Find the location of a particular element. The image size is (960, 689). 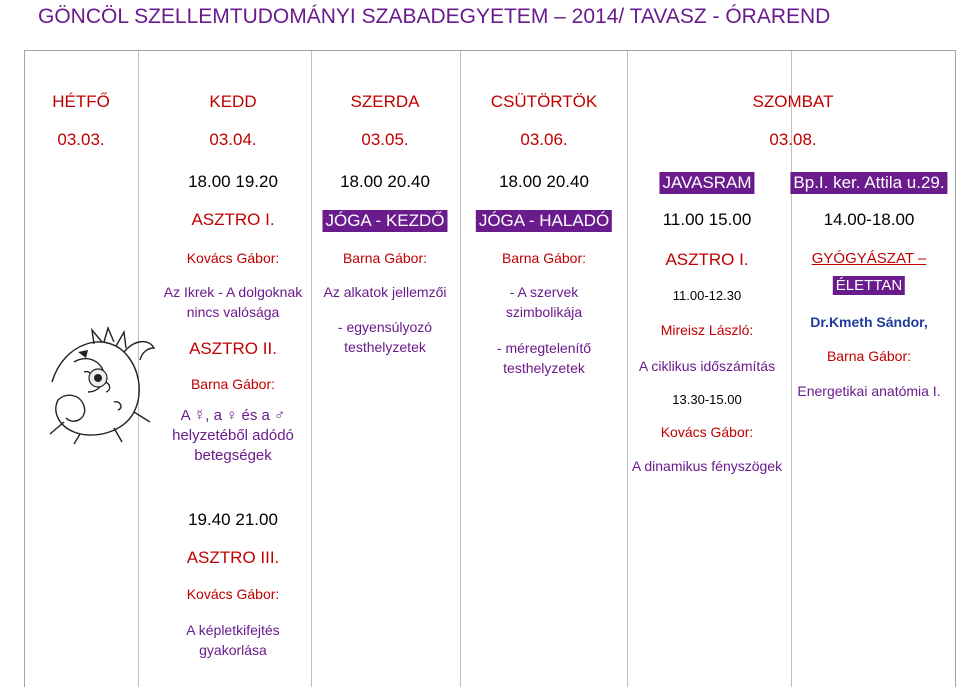

tuesday-topic-2-line-1: A ☿, a ♀ és a ♂ is located at coordinates (233, 415).